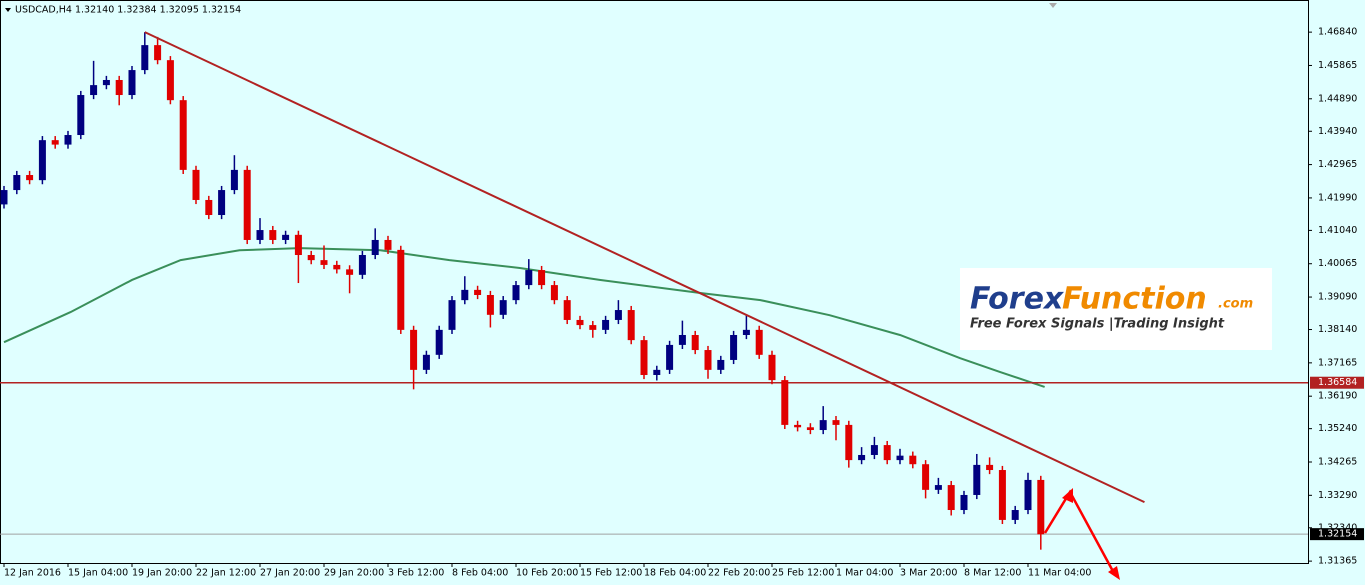 The image size is (1365, 585). I want to click on x-tick-label: 1 Mar 04:00, so click(864, 573).